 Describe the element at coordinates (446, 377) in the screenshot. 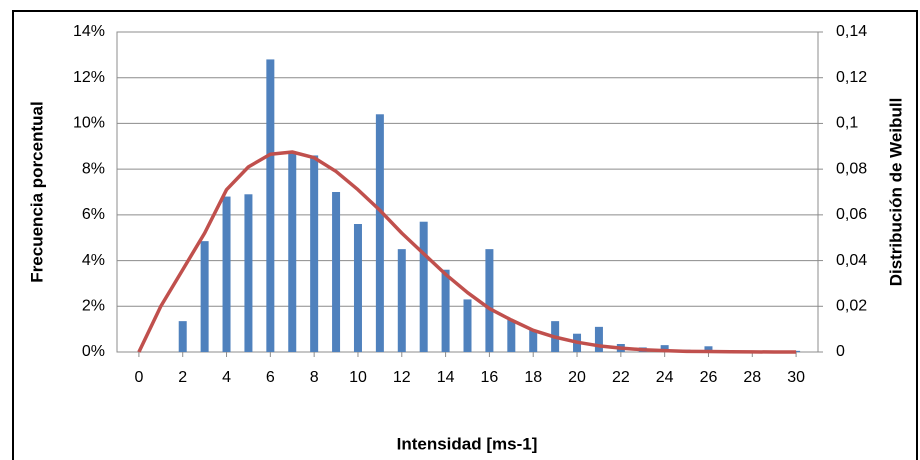

I see `x-tick-label: 14` at that location.